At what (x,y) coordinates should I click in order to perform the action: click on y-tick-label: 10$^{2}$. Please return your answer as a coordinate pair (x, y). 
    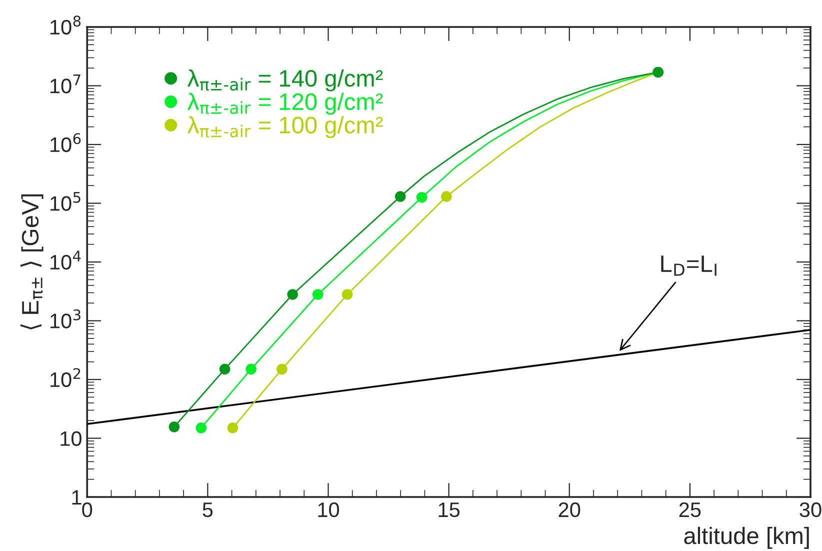
    Looking at the image, I should click on (65, 378).